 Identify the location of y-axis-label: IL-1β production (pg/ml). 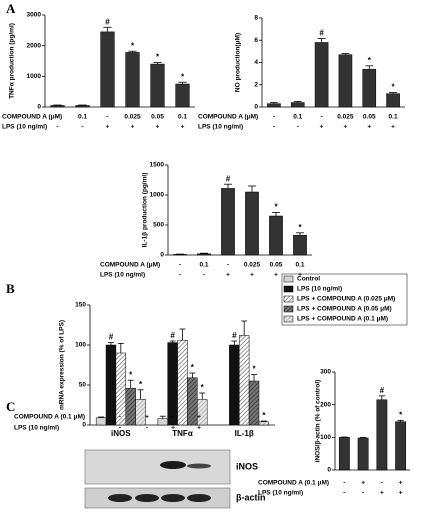
(145, 210).